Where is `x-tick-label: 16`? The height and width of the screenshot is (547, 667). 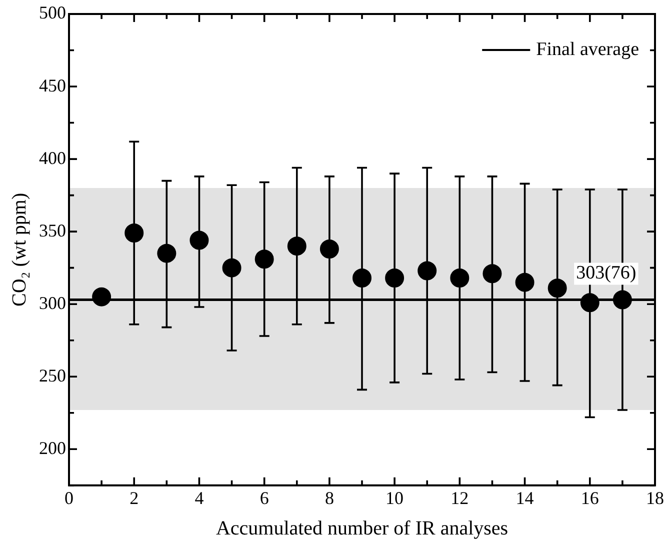 x-tick-label: 16 is located at coordinates (589, 498).